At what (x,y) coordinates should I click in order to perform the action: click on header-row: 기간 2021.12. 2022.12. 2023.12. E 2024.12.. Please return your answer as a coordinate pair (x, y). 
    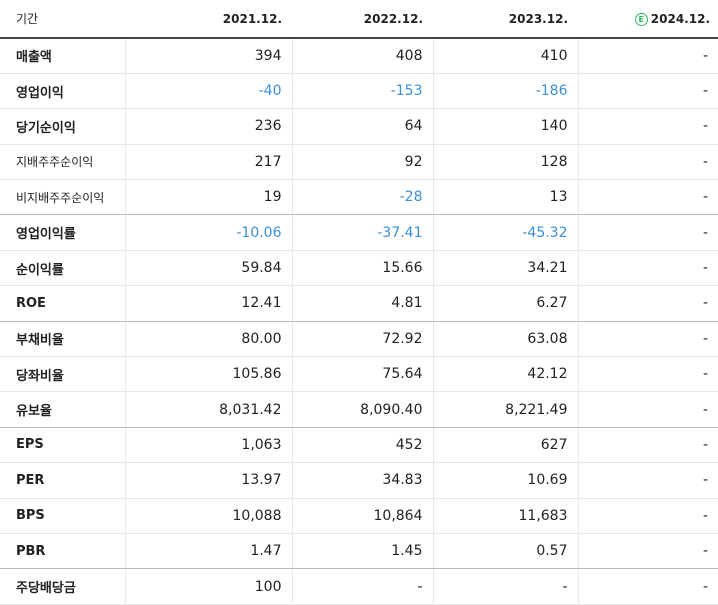
    Looking at the image, I should click on (359, 19).